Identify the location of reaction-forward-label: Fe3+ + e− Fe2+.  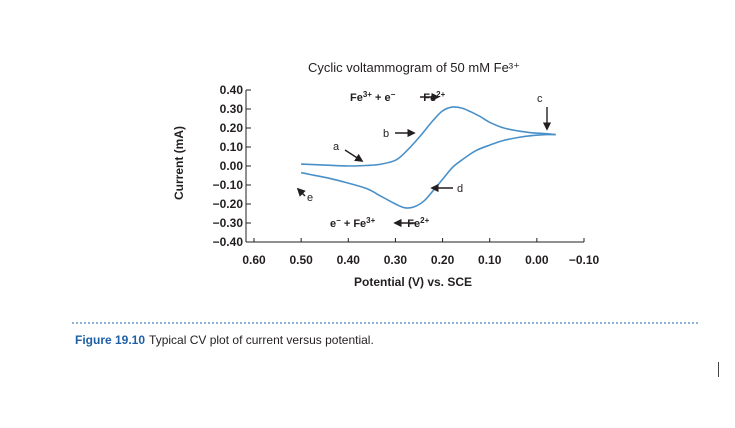
(398, 97).